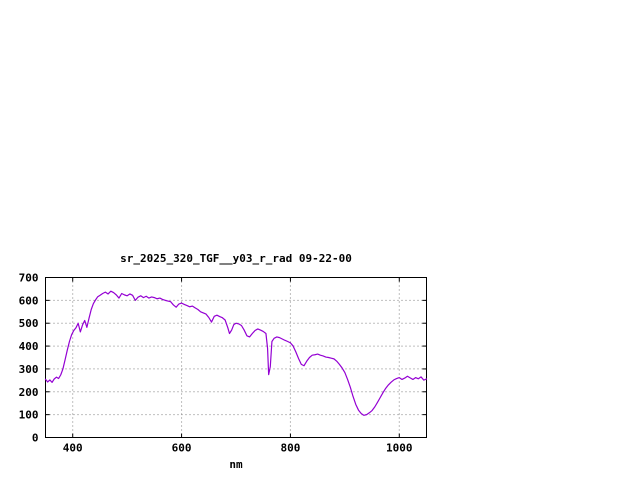 This screenshot has height=480, width=640. I want to click on x-tick-label: 400, so click(73, 448).